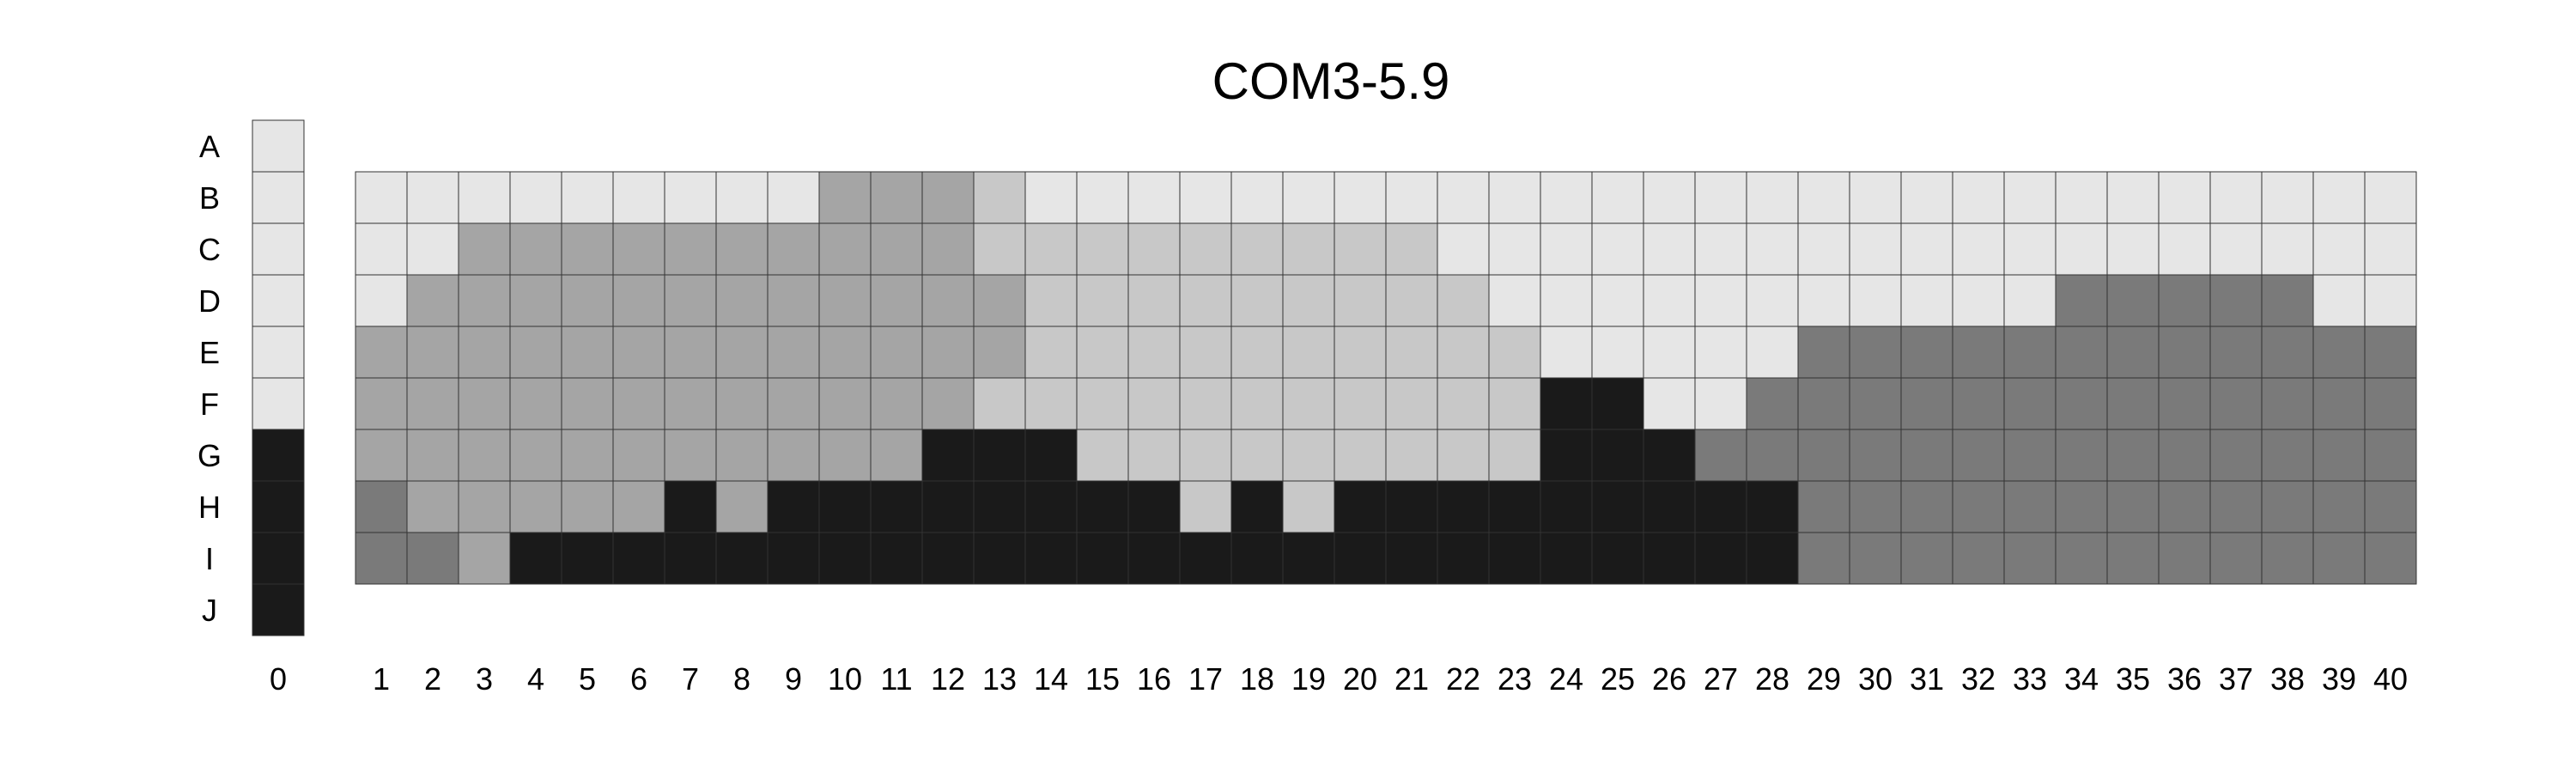  Describe the element at coordinates (279, 558) in the screenshot. I see `reference-cell-I` at that location.